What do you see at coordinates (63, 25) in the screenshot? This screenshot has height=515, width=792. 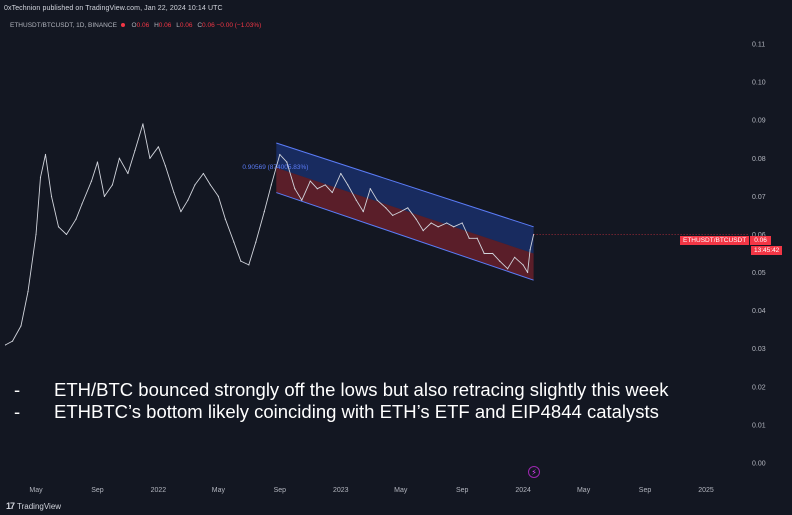 I see `symbol-label: ETHUSDT/BTCUSDT, 1D, BINANCE` at bounding box center [63, 25].